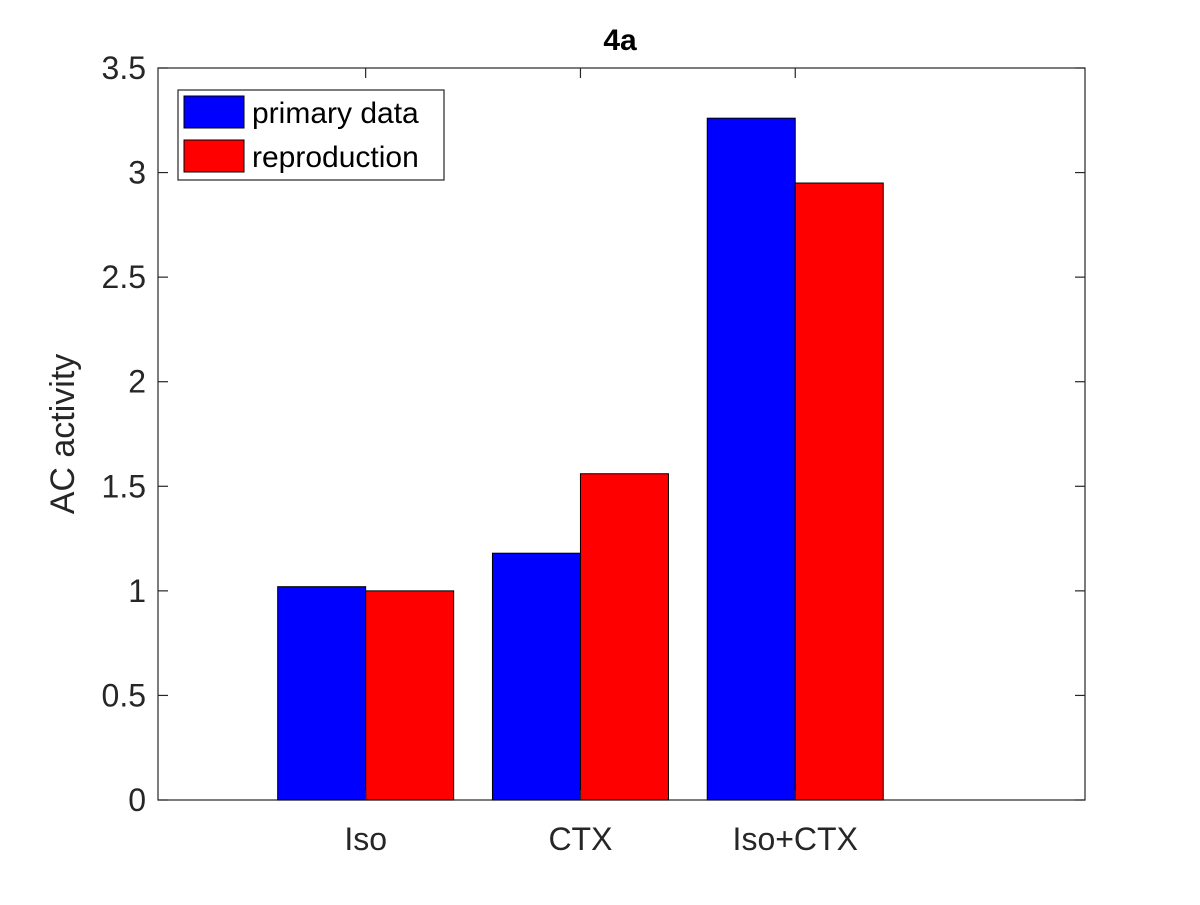  Describe the element at coordinates (580, 839) in the screenshot. I see `x-tick-label: CTX` at that location.